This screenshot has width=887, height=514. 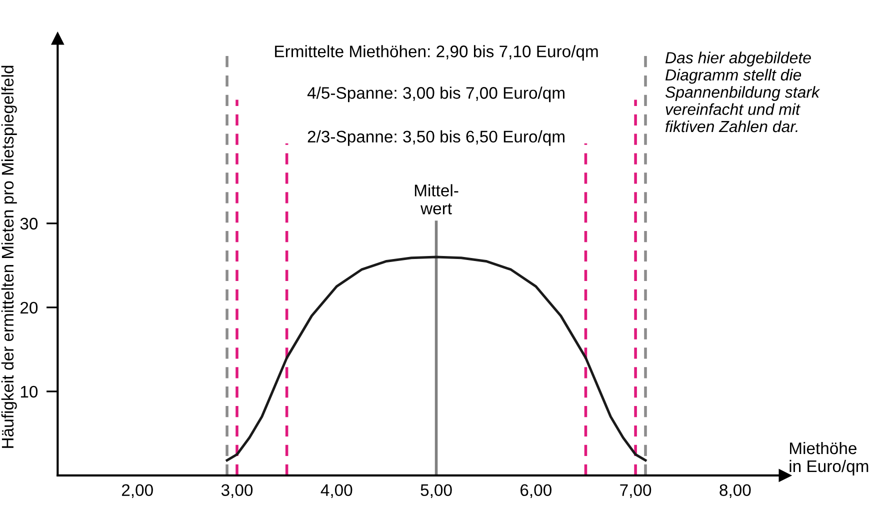 I want to click on x-tick-label: 7,00, so click(x=636, y=491).